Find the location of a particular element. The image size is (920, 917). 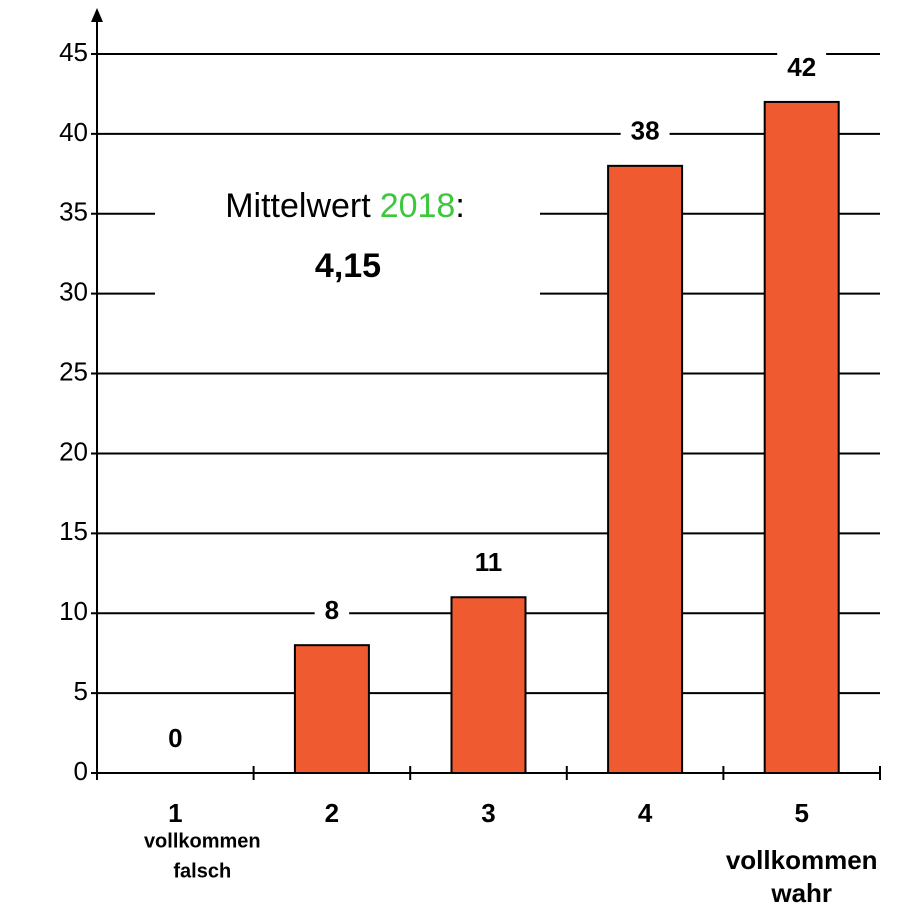

y-tick-label: 40 is located at coordinates (73, 132).